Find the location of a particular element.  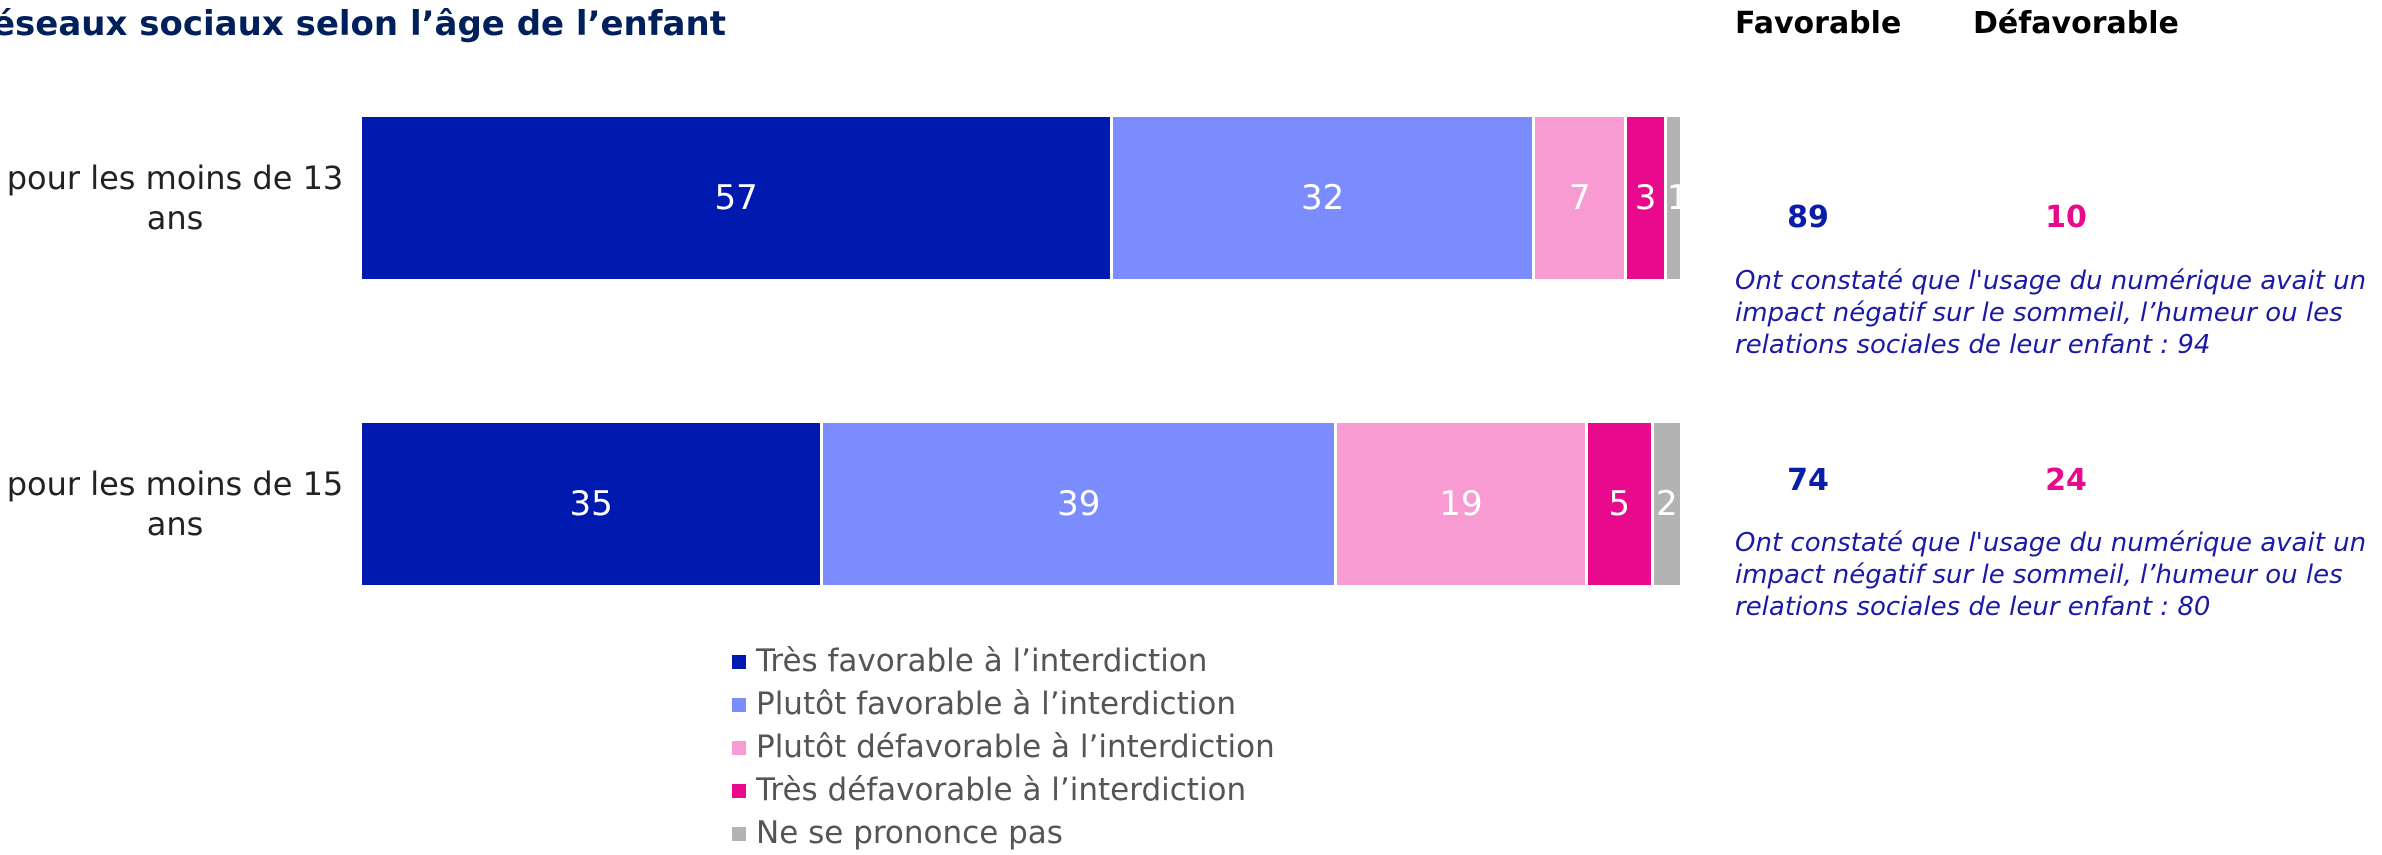

segment-value-label: 5 is located at coordinates (1619, 504).